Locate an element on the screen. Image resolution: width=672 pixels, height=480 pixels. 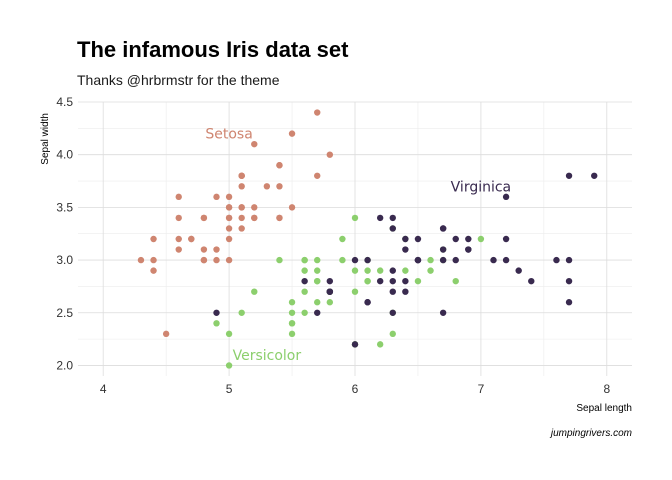
y-axis-title: Sepal width is located at coordinates (45, 139).